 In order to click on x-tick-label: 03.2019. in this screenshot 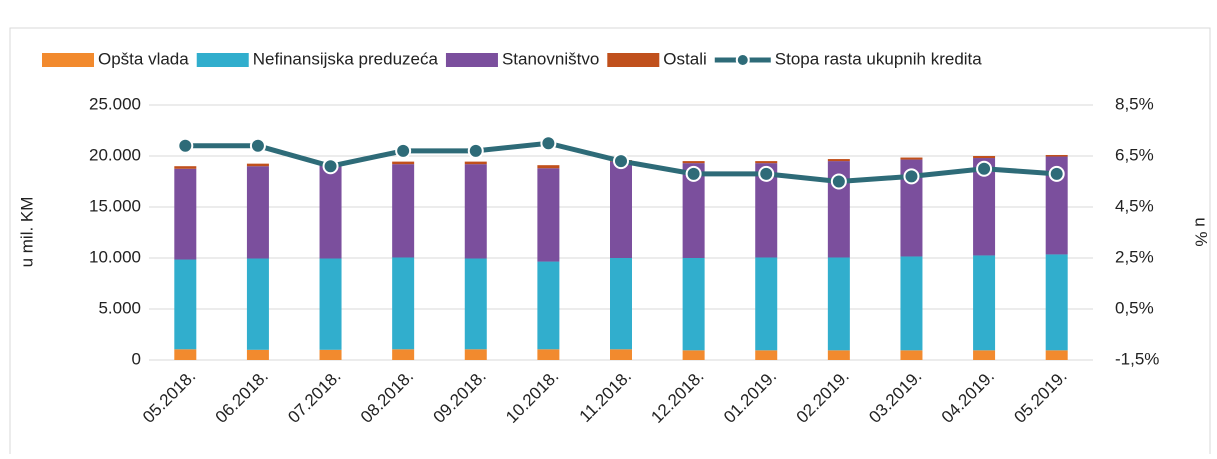, I will do `click(895, 397)`.